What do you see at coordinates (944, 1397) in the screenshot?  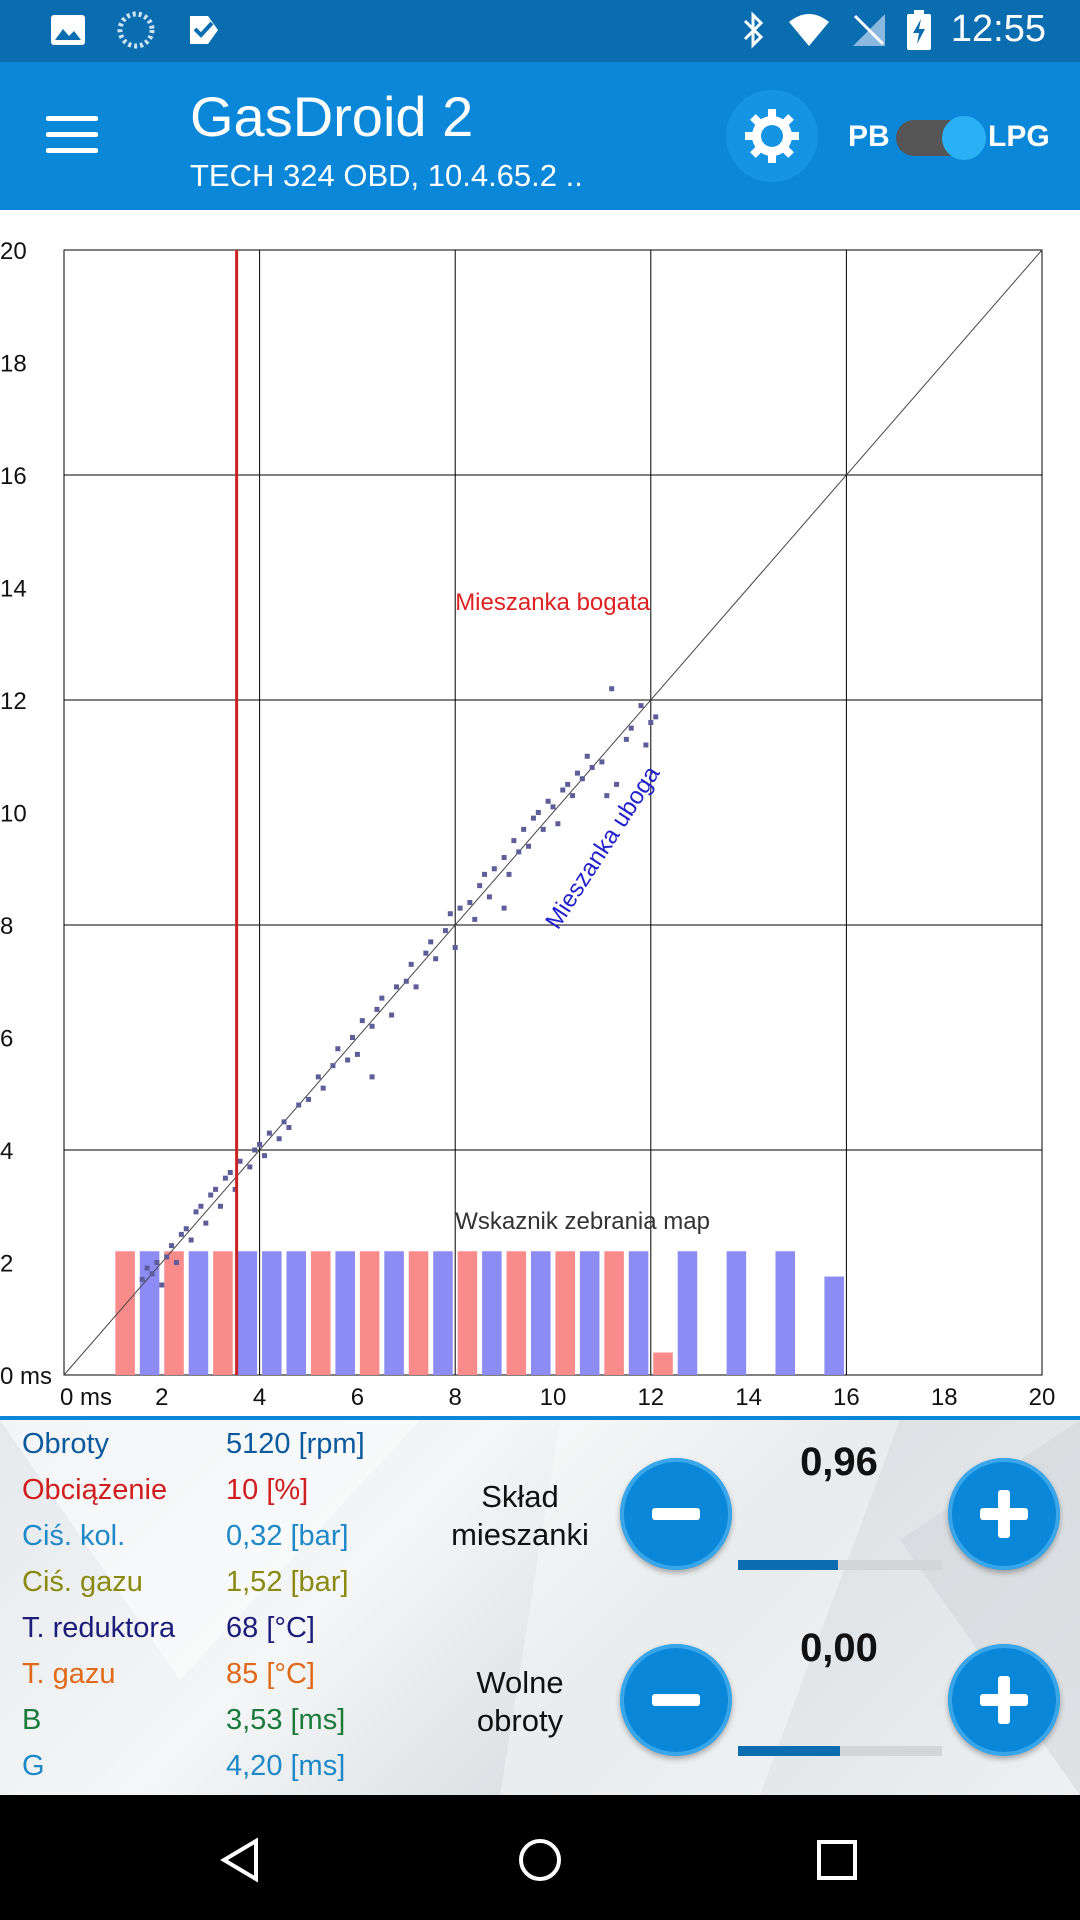 I see `x-tick-label: 18` at bounding box center [944, 1397].